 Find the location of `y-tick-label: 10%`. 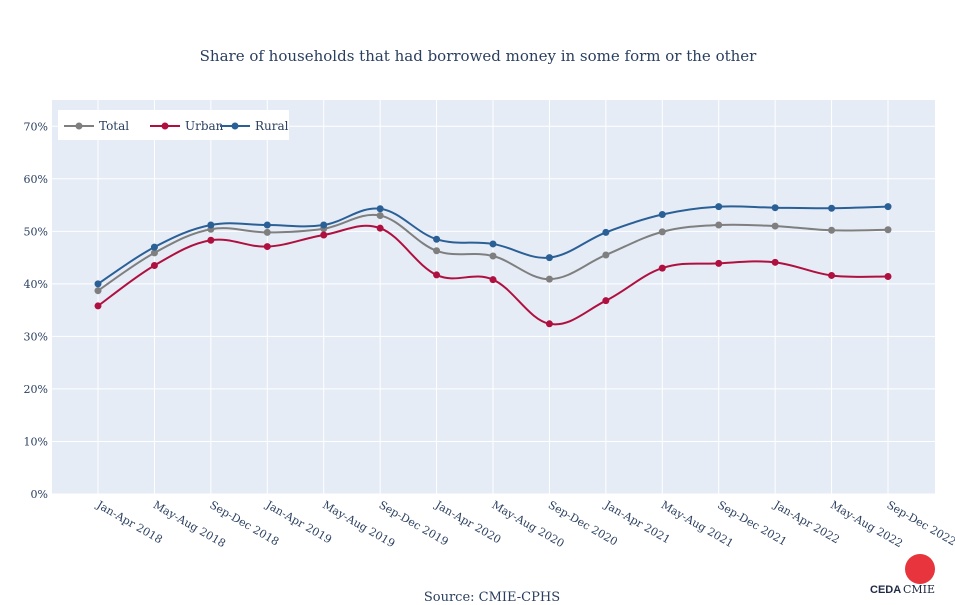

y-tick-label: 10% is located at coordinates (36, 441).